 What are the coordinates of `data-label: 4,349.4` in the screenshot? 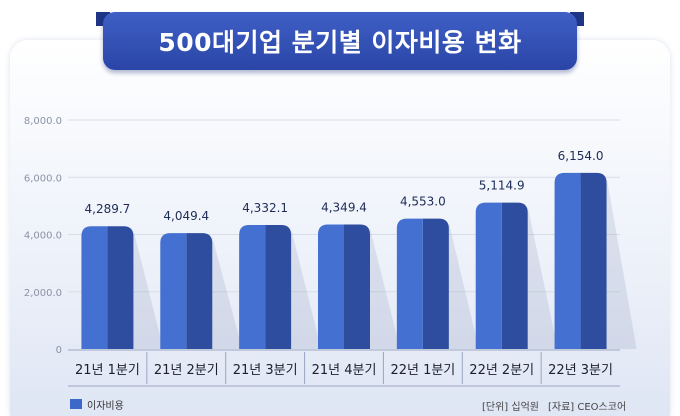 It's located at (344, 207).